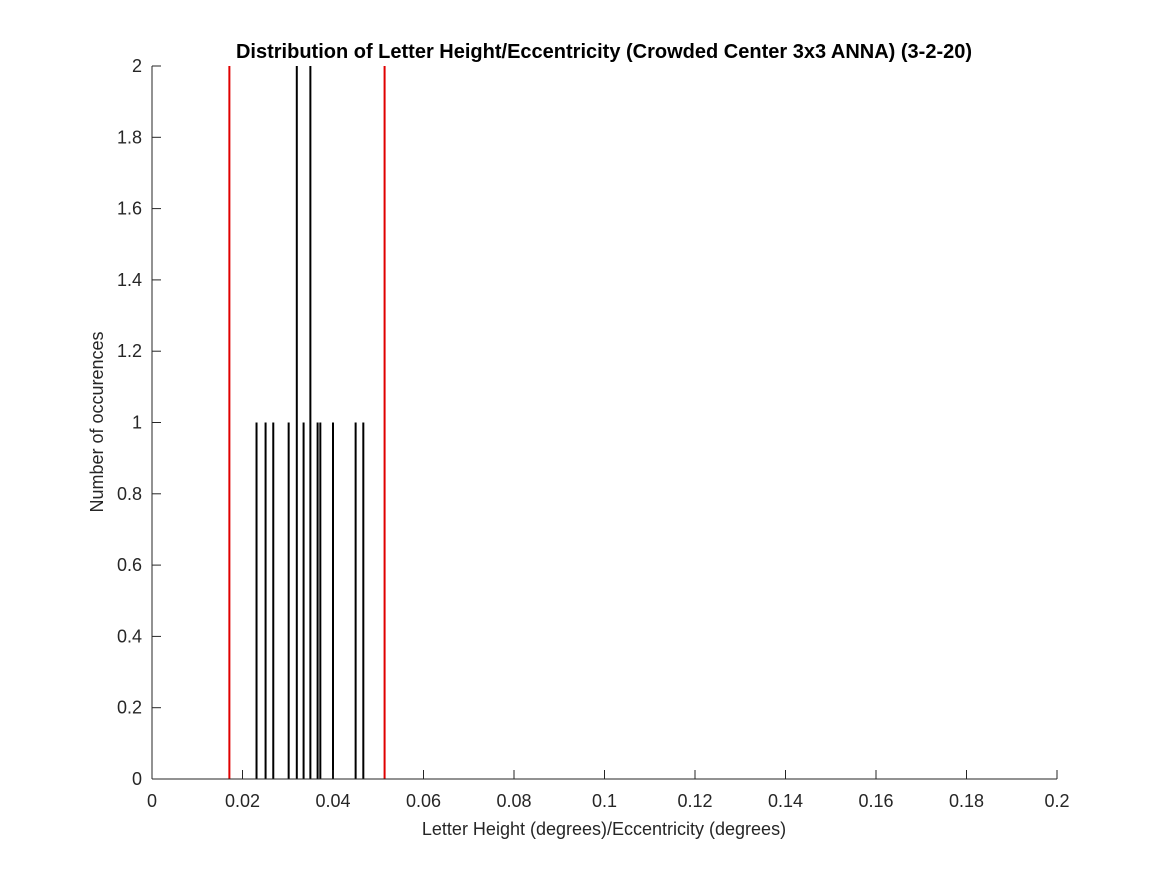 The height and width of the screenshot is (875, 1167). What do you see at coordinates (137, 779) in the screenshot?
I see `y-tick-label: 0` at bounding box center [137, 779].